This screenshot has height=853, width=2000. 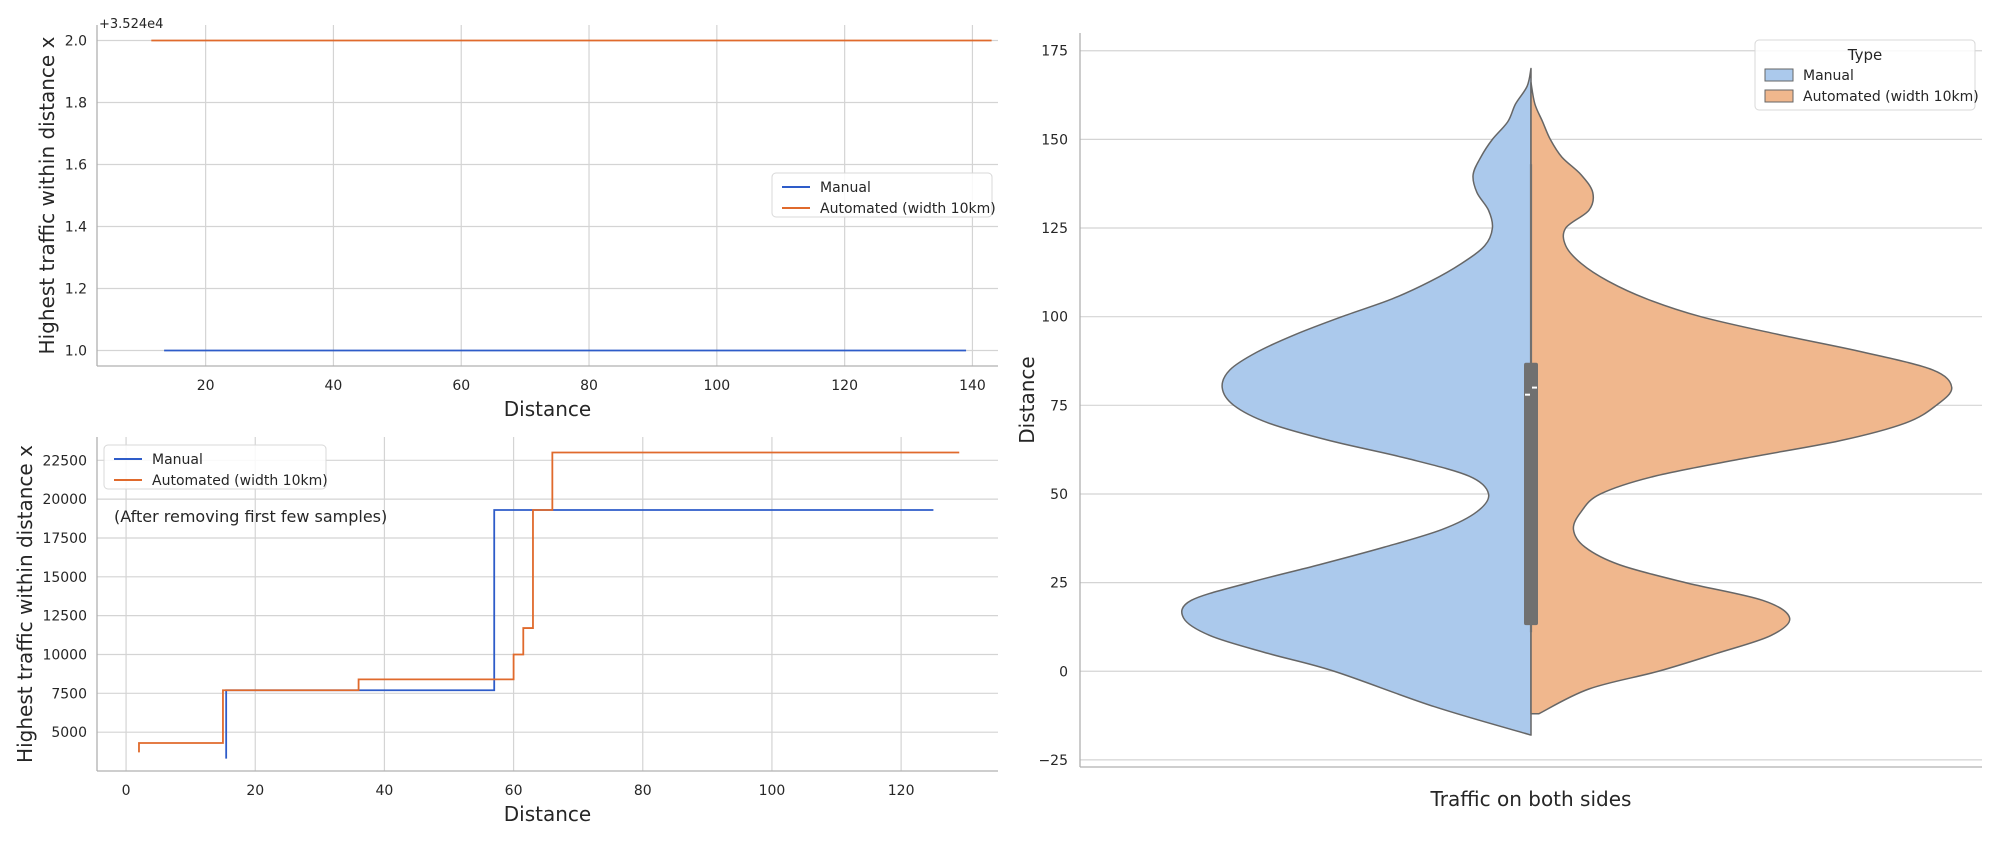 I want to click on y-offset-label: +3.524e4, so click(x=131, y=24).